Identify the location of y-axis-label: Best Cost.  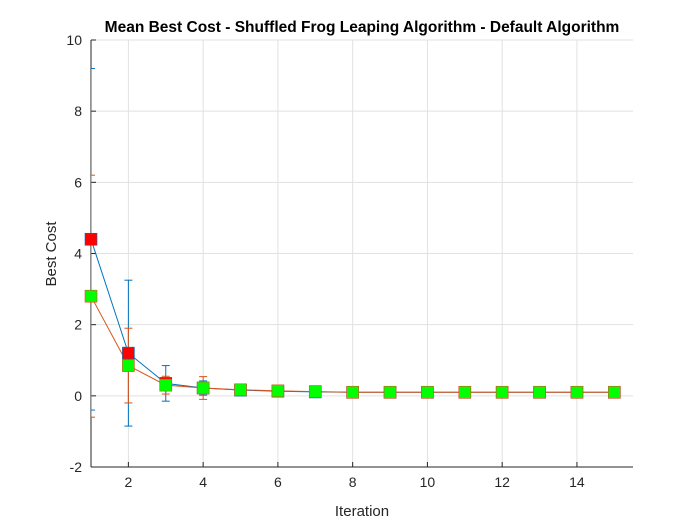
(51, 254).